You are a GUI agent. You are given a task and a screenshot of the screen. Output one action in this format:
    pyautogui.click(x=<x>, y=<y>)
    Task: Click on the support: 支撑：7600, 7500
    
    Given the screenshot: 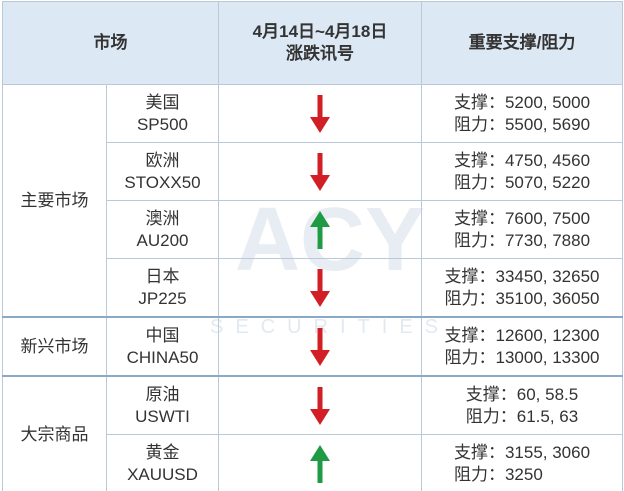 What is the action you would take?
    pyautogui.click(x=522, y=218)
    